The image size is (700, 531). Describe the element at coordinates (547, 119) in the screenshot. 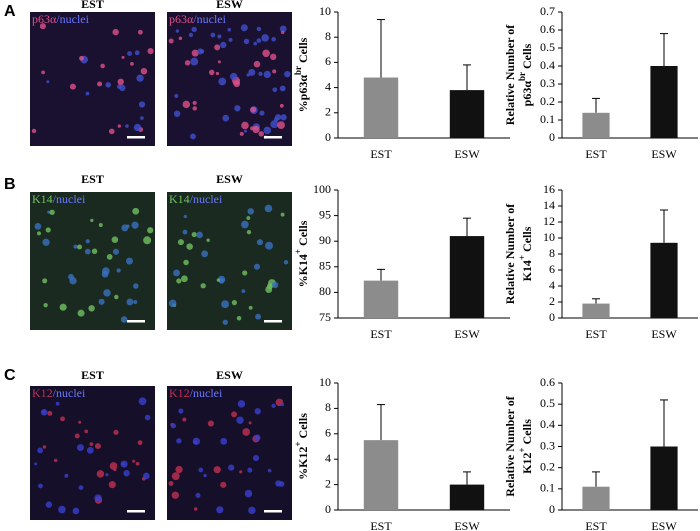

I see `y-tick-label: 0.1` at that location.